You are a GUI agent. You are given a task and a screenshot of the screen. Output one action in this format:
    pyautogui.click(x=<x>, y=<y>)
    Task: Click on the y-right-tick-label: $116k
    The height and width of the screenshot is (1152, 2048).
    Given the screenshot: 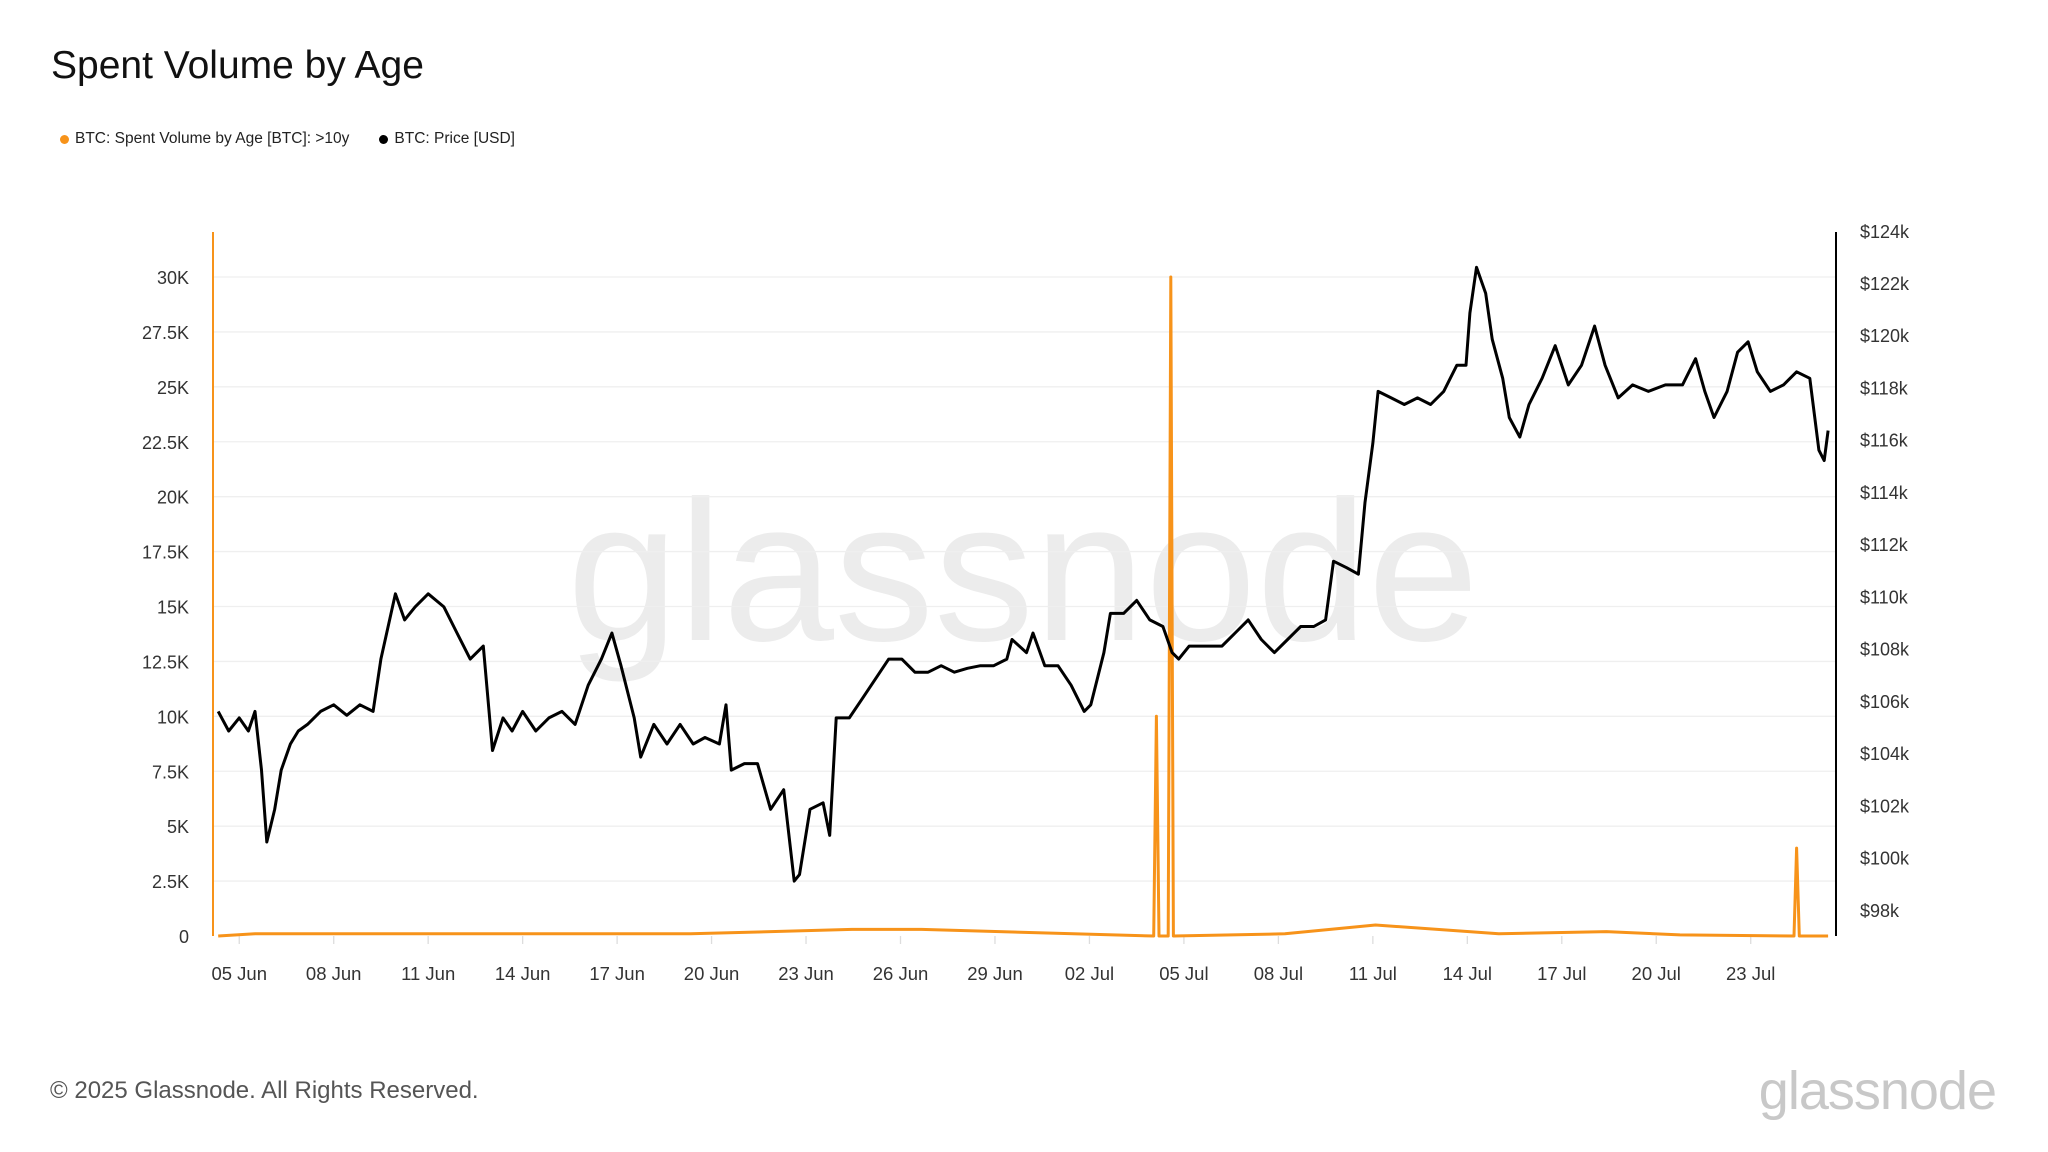 What is the action you would take?
    pyautogui.click(x=1884, y=441)
    